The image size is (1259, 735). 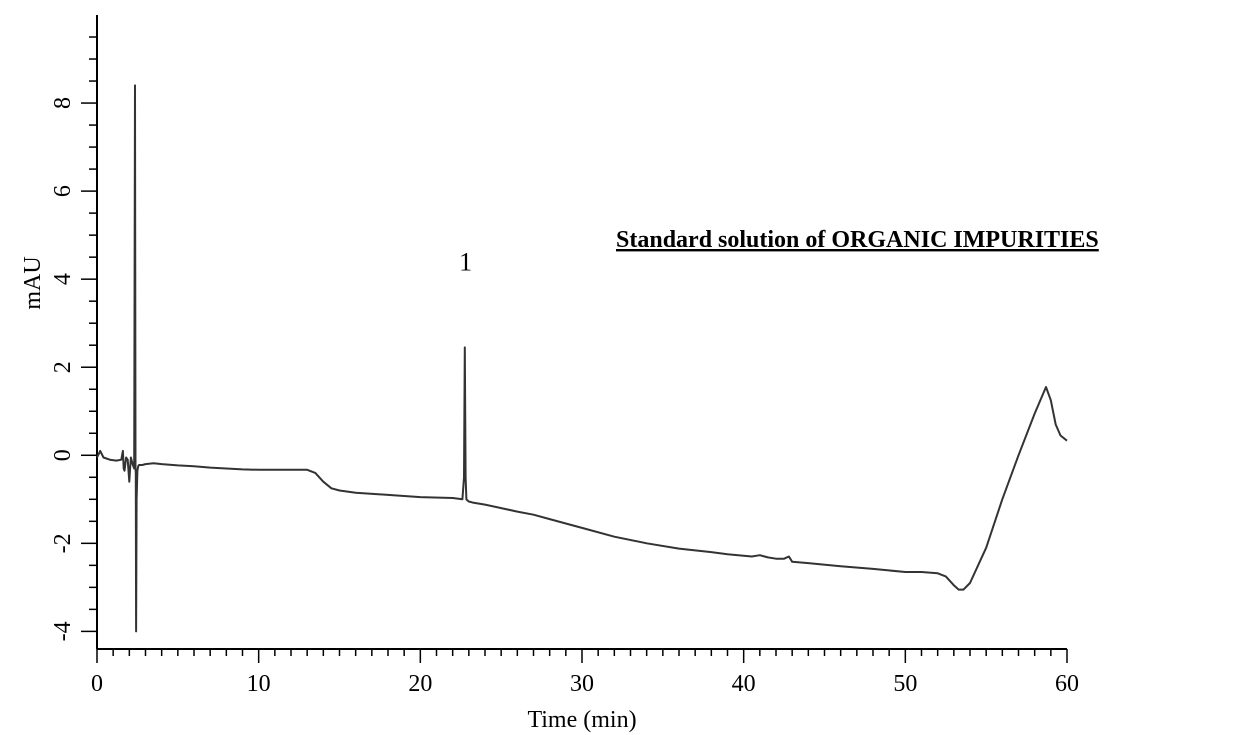 What do you see at coordinates (63, 191) in the screenshot?
I see `y-tick-label: 6` at bounding box center [63, 191].